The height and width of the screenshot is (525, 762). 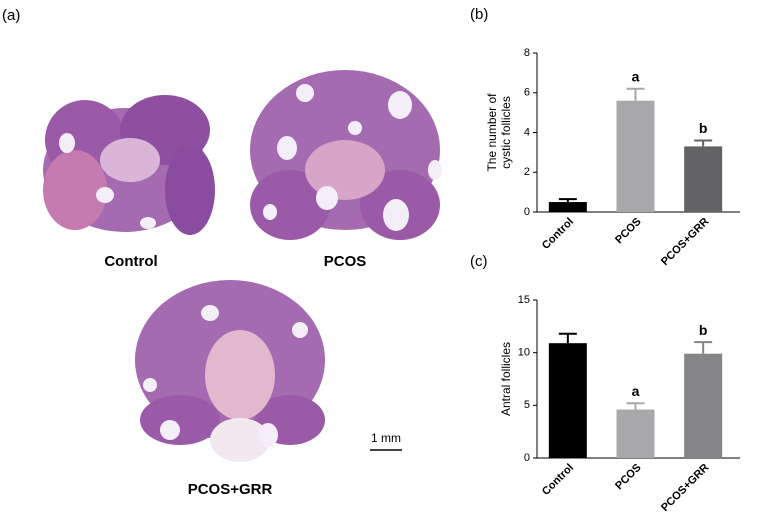 I want to click on scale-bar-label: 1 mm, so click(x=386, y=438).